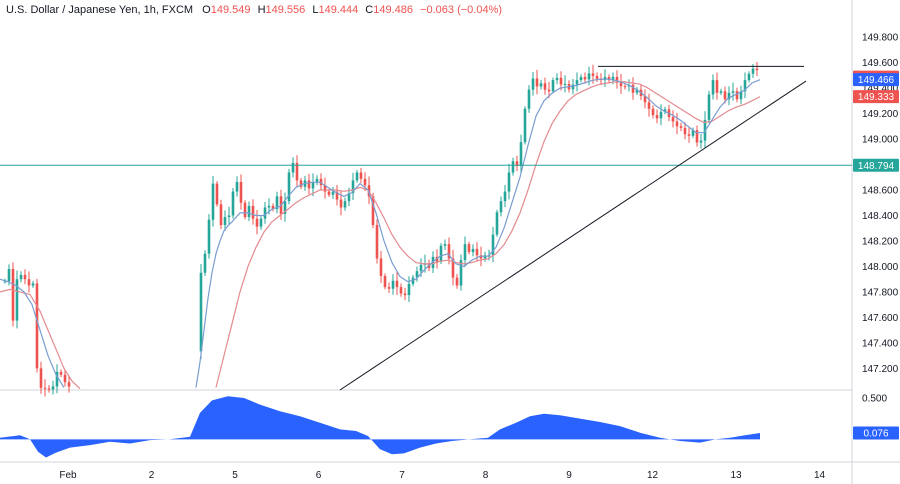 The width and height of the screenshot is (900, 484). Describe the element at coordinates (880, 267) in the screenshot. I see `price-tick-label: 148.000` at that location.